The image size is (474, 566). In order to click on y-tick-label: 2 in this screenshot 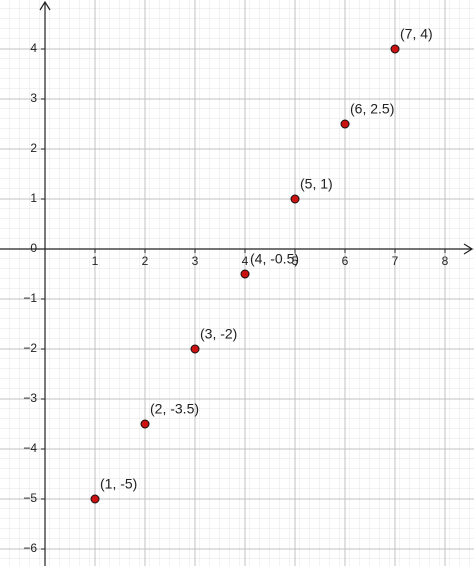, I will do `click(33, 148)`.